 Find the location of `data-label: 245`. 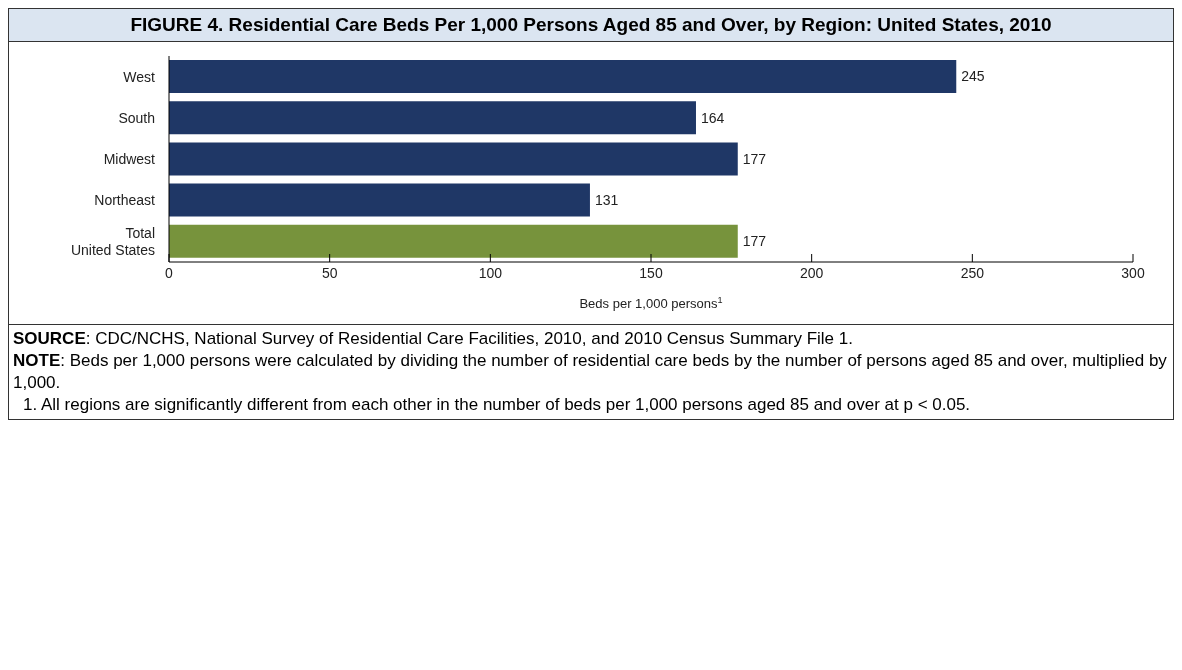

data-label: 245 is located at coordinates (973, 76).